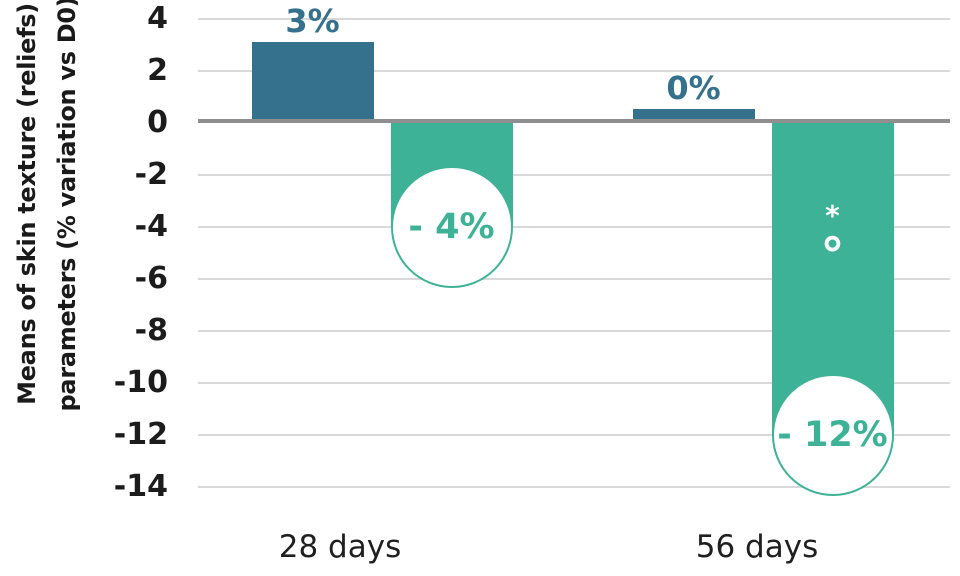  I want to click on value-bubble: - 12%, so click(832, 435).